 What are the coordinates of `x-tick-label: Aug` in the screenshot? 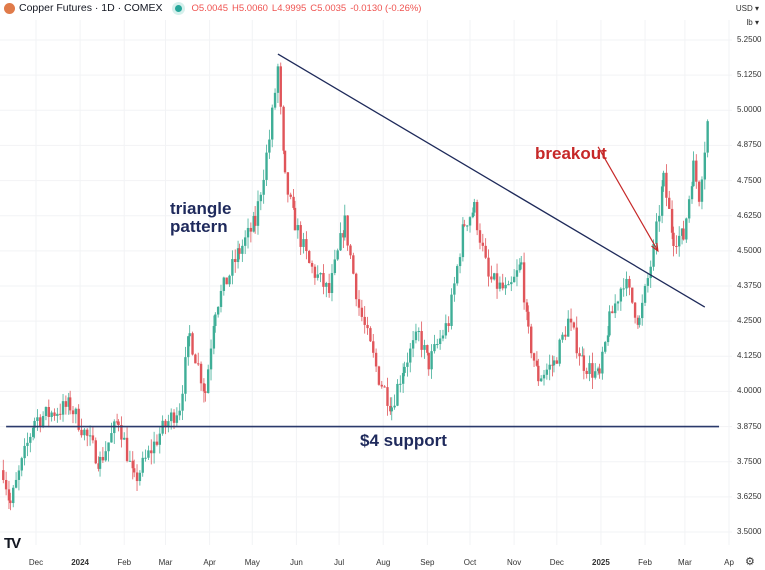 It's located at (383, 562).